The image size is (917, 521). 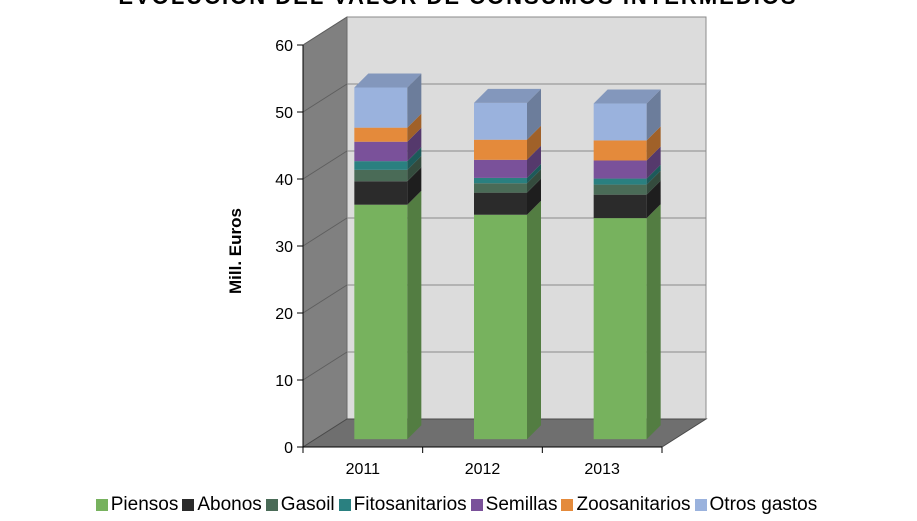 What do you see at coordinates (500, 180) in the screenshot?
I see `bar-2012-fitosanitarios` at bounding box center [500, 180].